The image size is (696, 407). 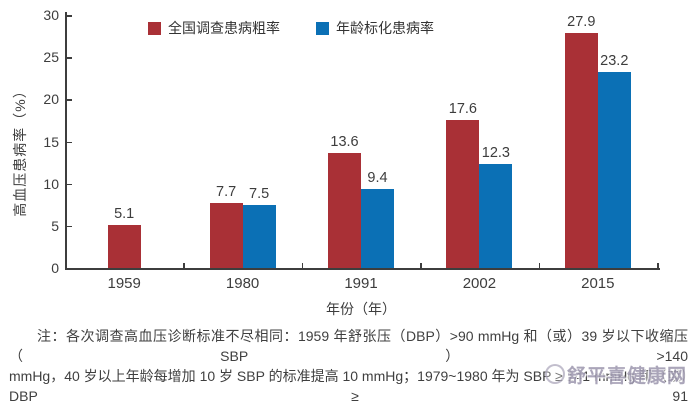 What do you see at coordinates (55, 268) in the screenshot?
I see `y-tick-label: 0` at bounding box center [55, 268].